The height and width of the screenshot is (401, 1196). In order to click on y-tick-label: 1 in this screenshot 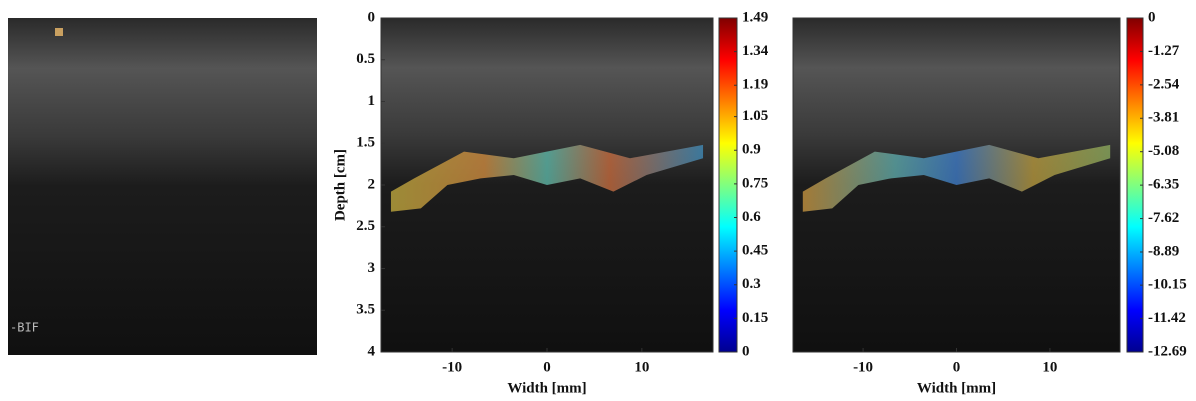, I will do `click(372, 101)`.